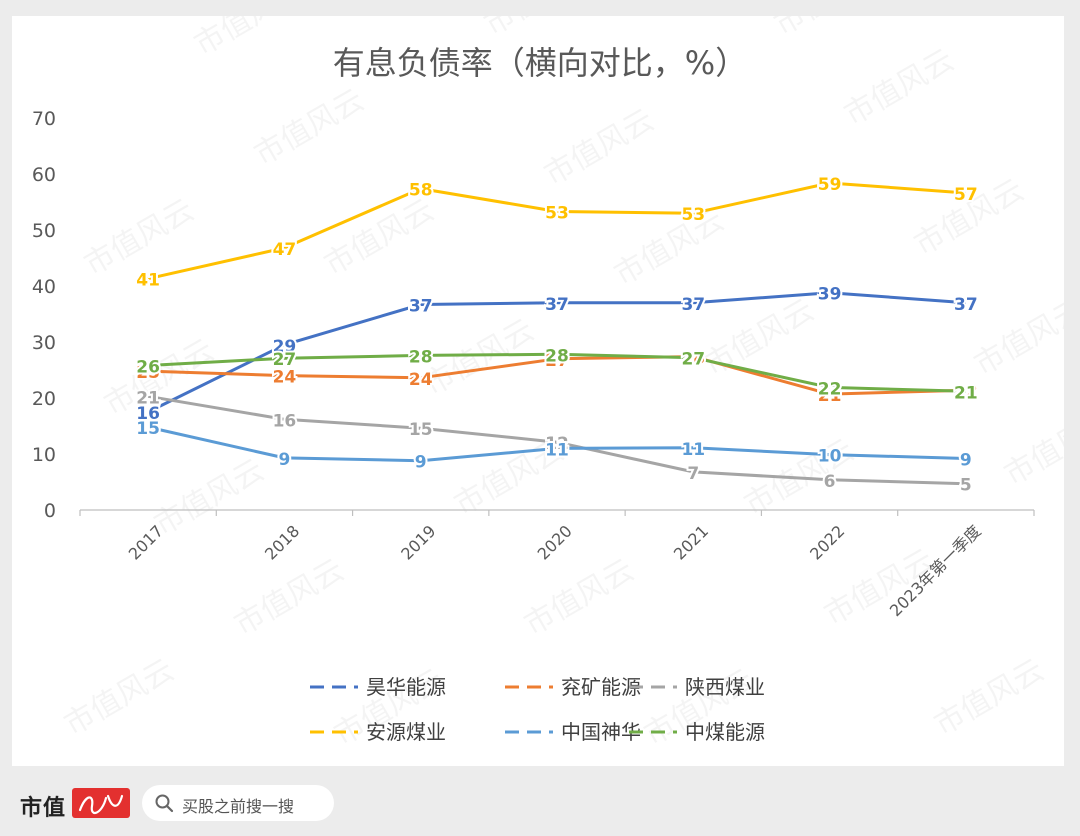 Image resolution: width=1080 pixels, height=836 pixels. What do you see at coordinates (148, 373) in the screenshot?
I see `data-label: 25` at bounding box center [148, 373].